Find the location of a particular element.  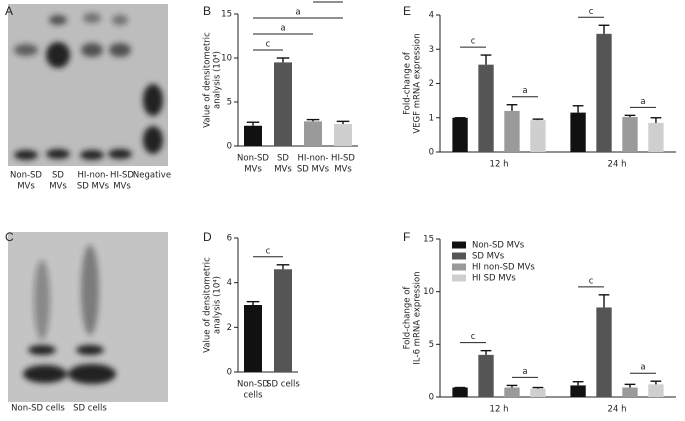

lane-label: SD cells is located at coordinates (90, 409).